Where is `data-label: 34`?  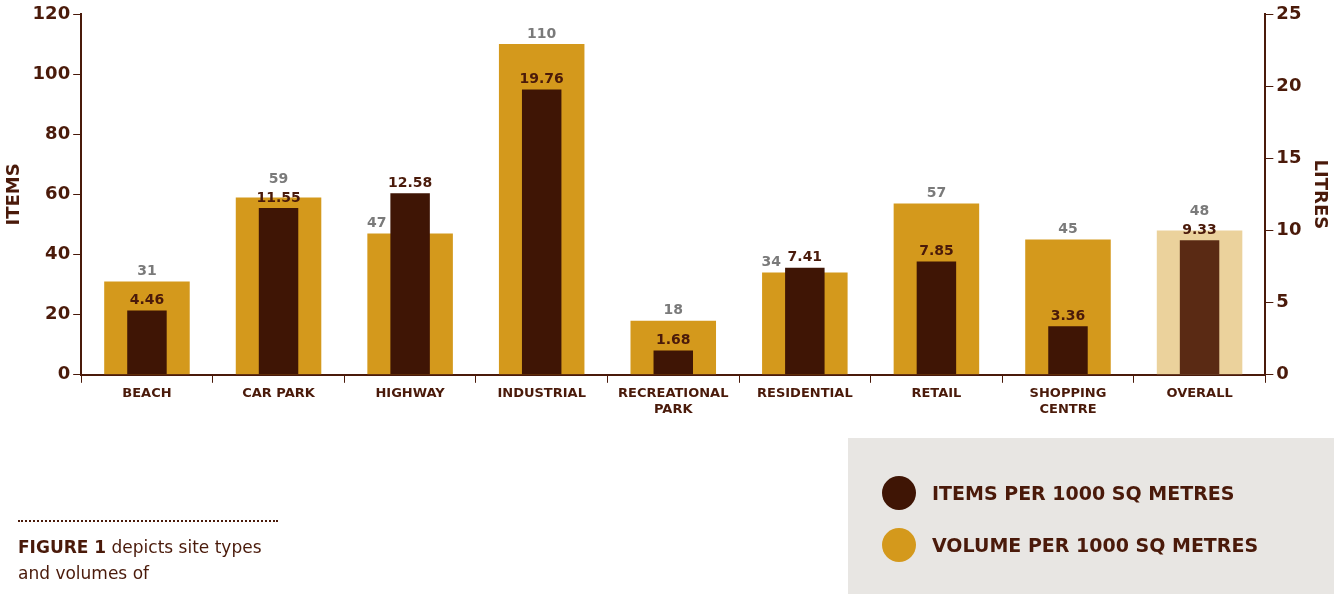
data-label: 34 is located at coordinates (771, 261).